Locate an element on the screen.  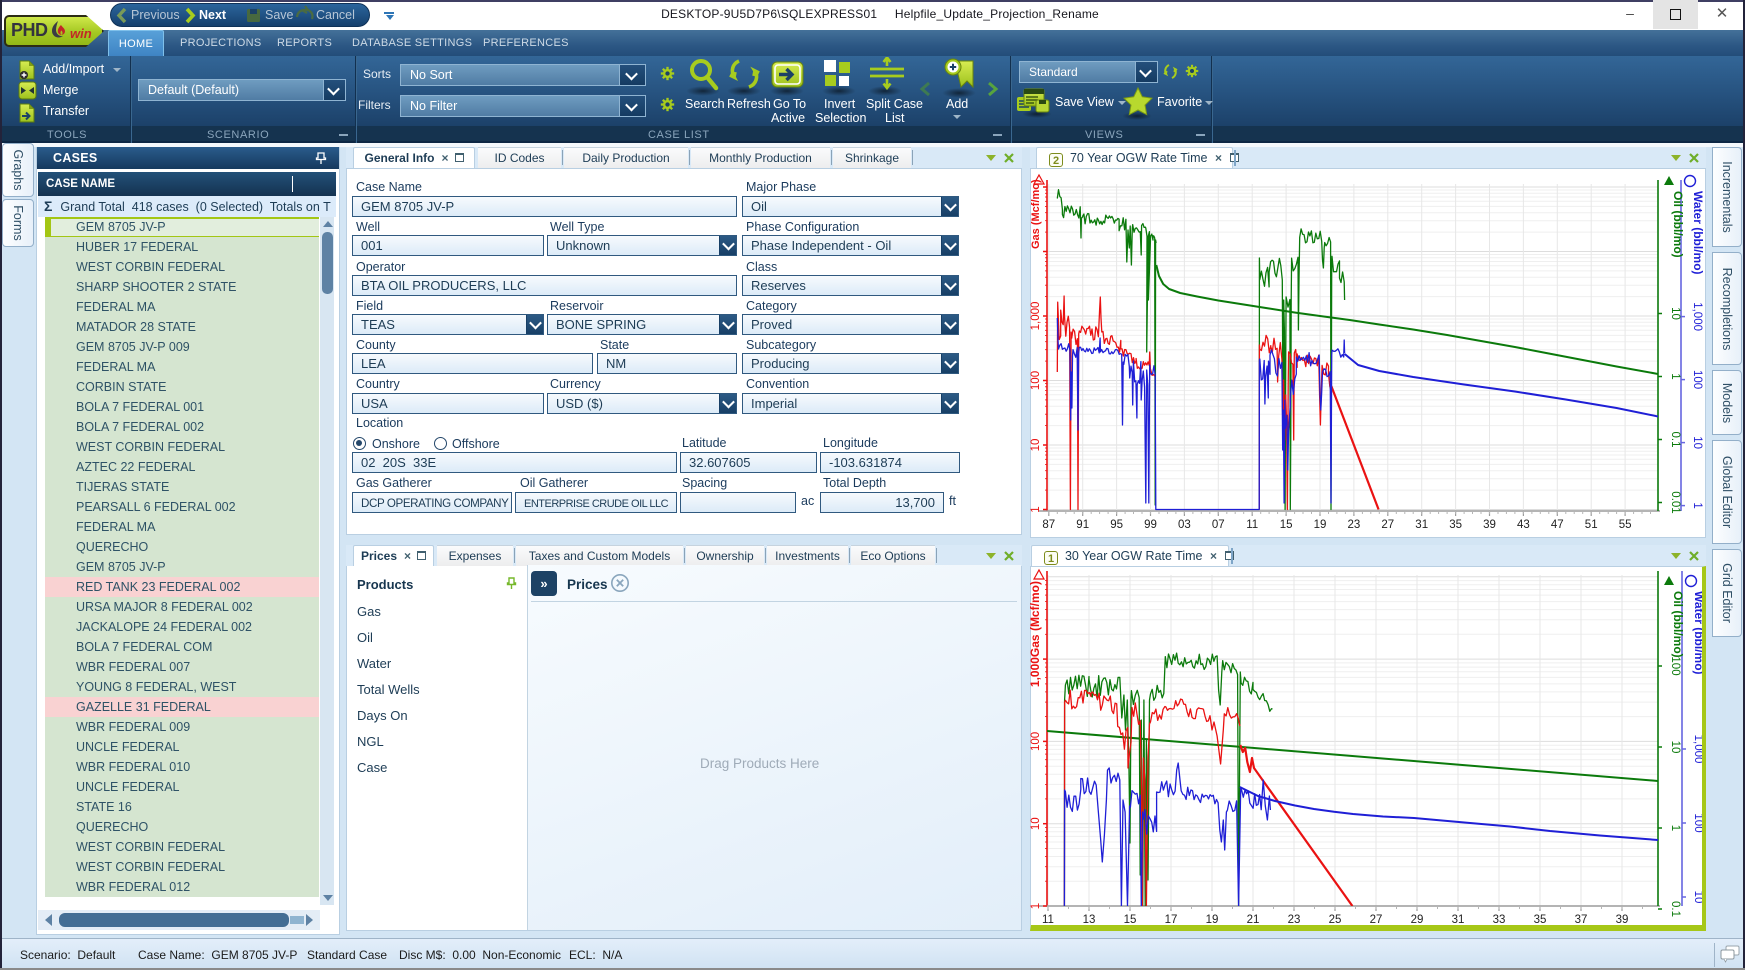
svg-text: 55 is located at coordinates (1625, 525).